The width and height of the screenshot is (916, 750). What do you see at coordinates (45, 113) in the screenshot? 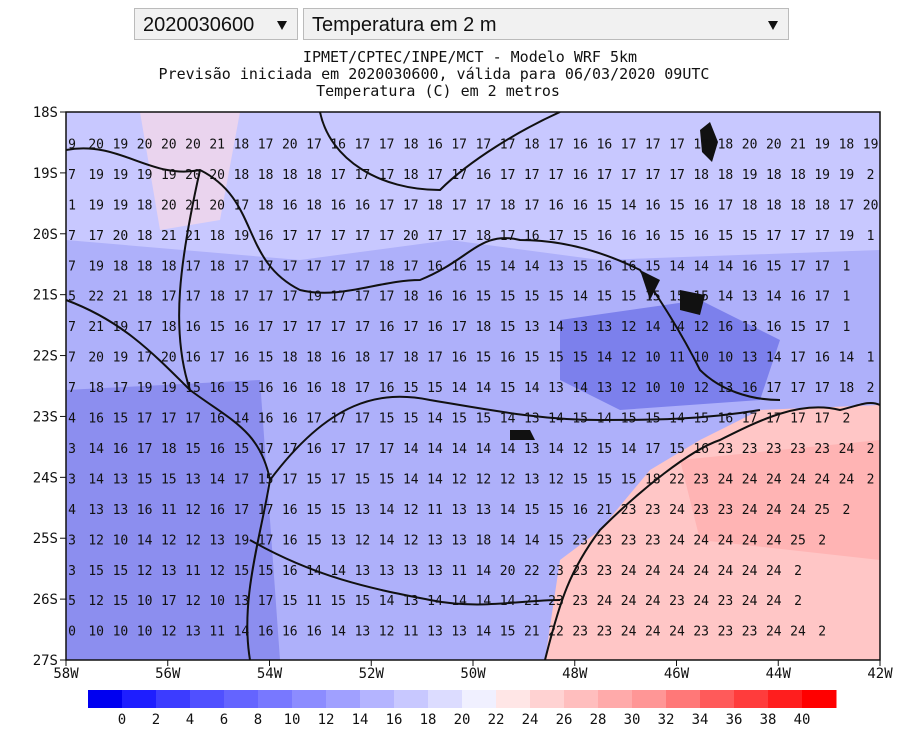
I see `lat-label: 18S` at bounding box center [45, 113].